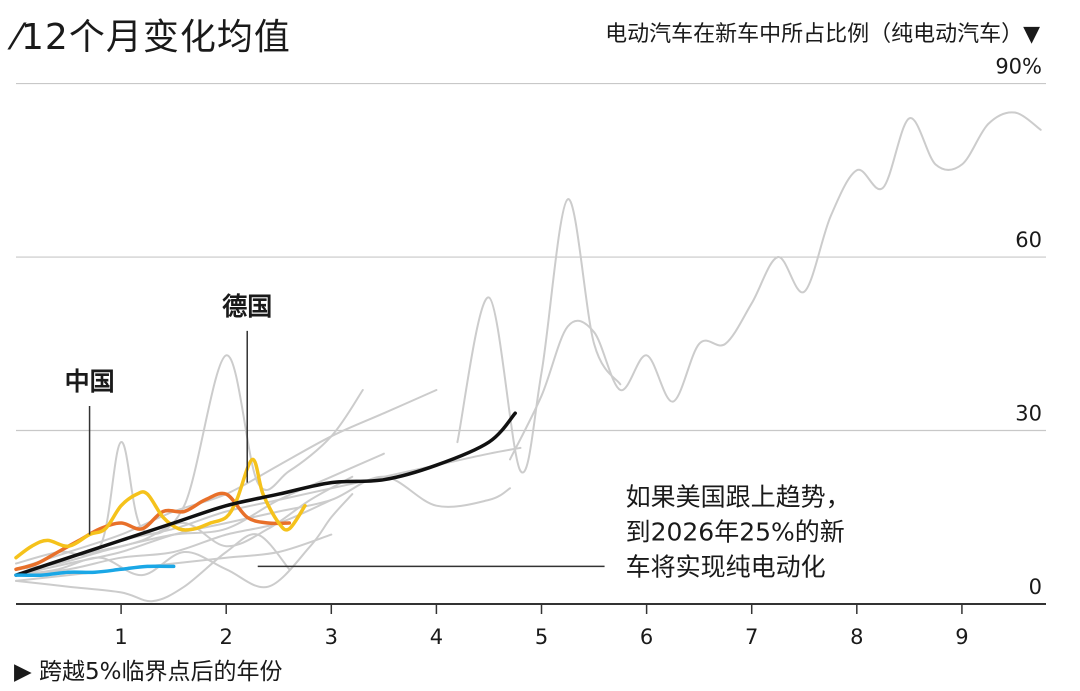  I want to click on annotation-note: 车将实现纯电动化, so click(726, 567).